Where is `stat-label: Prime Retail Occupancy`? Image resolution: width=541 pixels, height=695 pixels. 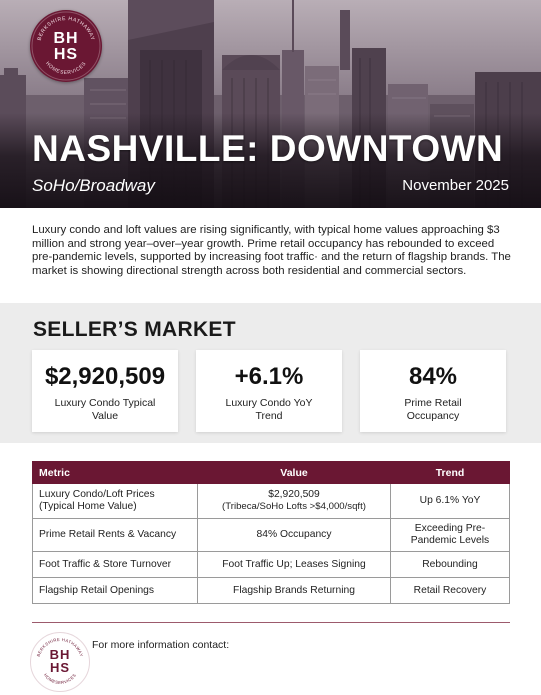
stat-label: Prime Retail Occupancy is located at coordinates (433, 409).